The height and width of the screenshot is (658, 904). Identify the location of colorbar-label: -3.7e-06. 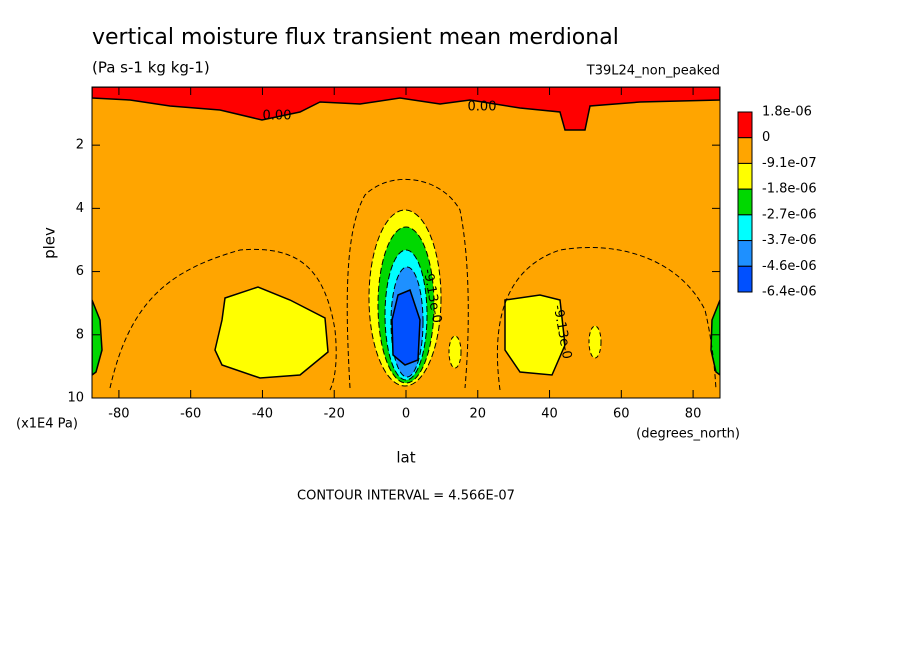
(789, 240).